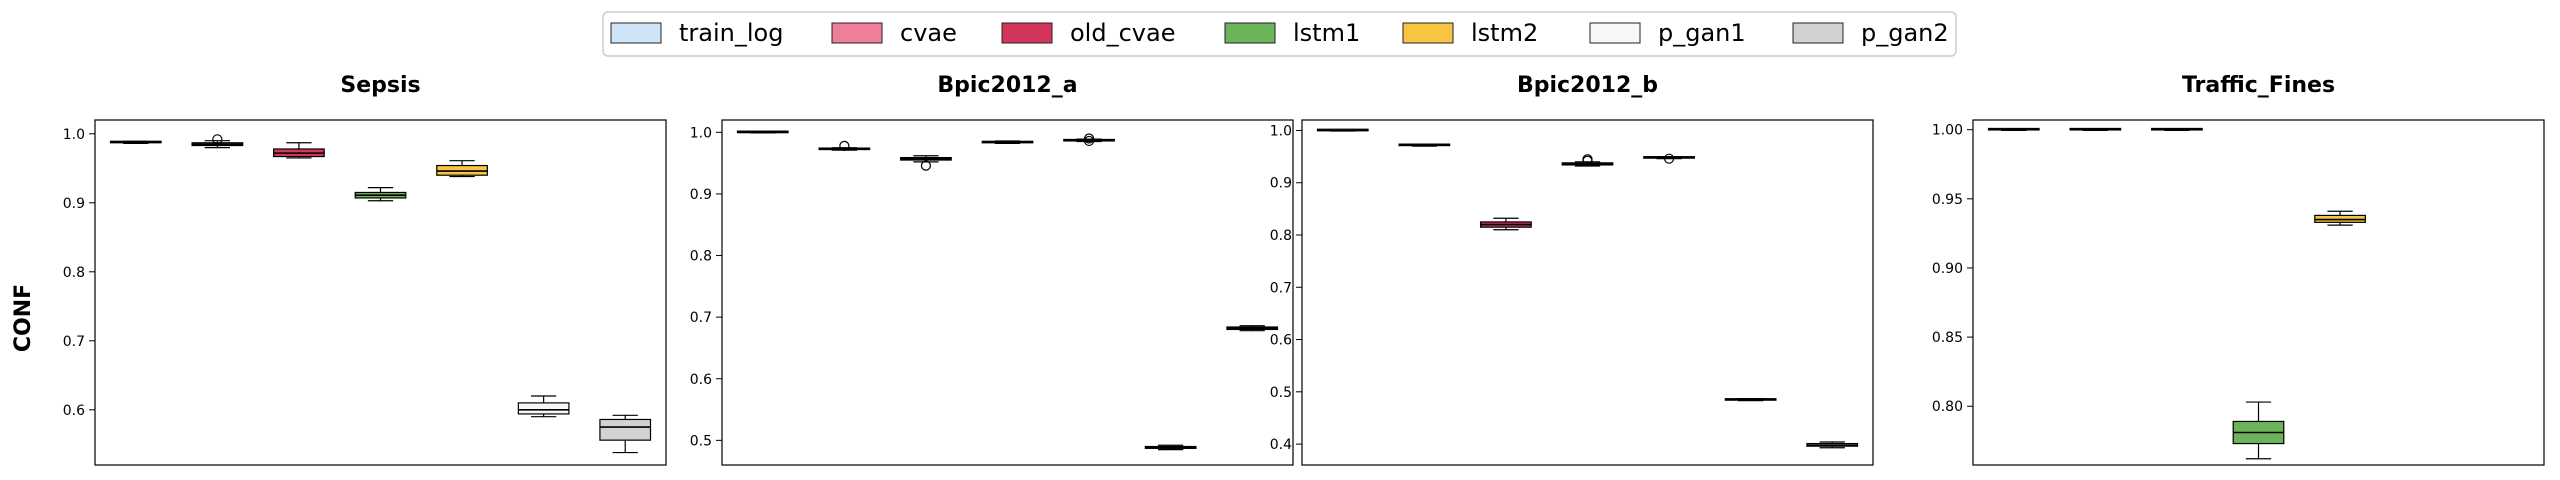 The width and height of the screenshot is (2560, 480). What do you see at coordinates (894, 33) in the screenshot?
I see `legend-entry-cvae: cvae` at bounding box center [894, 33].